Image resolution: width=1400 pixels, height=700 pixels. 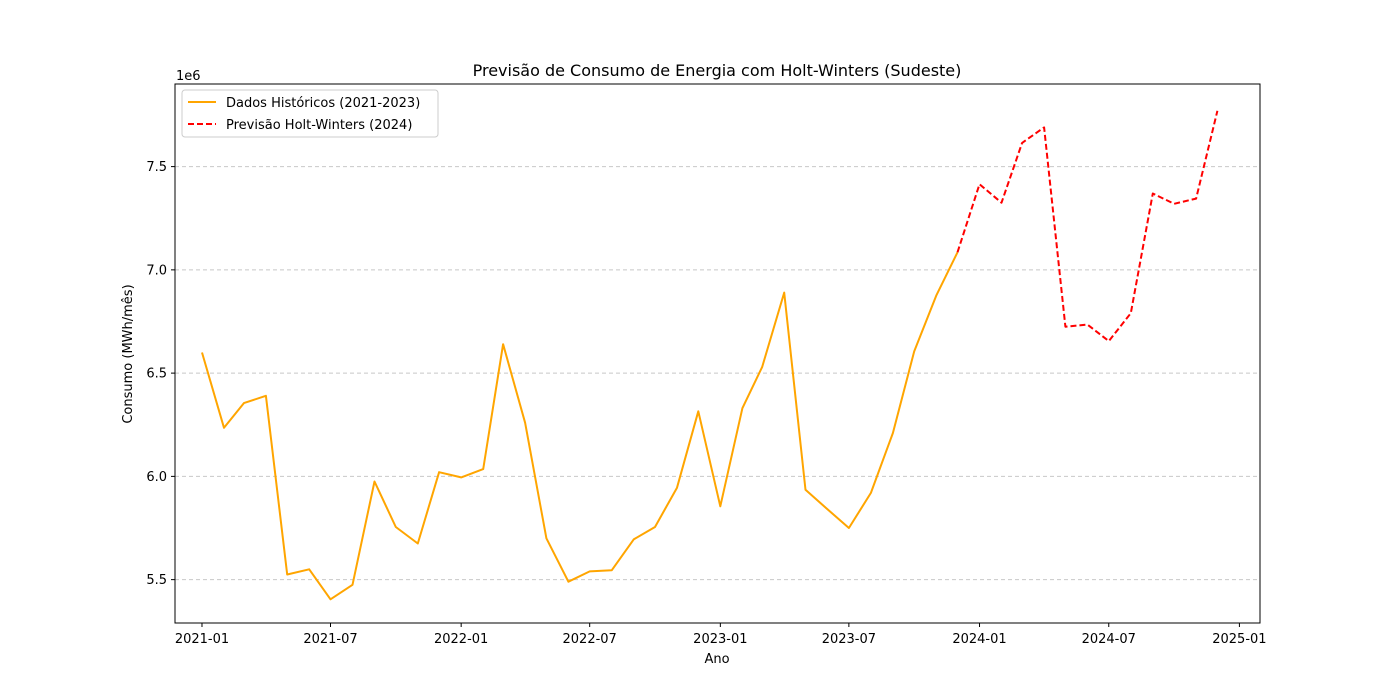 I want to click on y-axis-ticks: 5.5 6.0 6.5 7.0 7.5, so click(x=160, y=374).